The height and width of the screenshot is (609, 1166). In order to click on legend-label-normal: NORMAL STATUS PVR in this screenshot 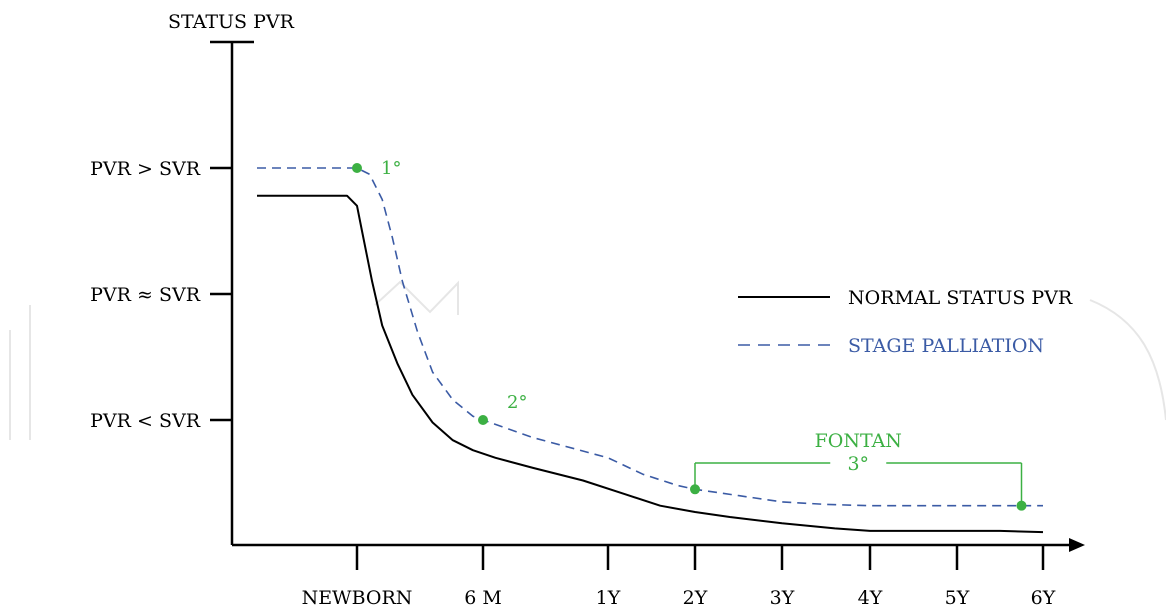, I will do `click(960, 298)`.